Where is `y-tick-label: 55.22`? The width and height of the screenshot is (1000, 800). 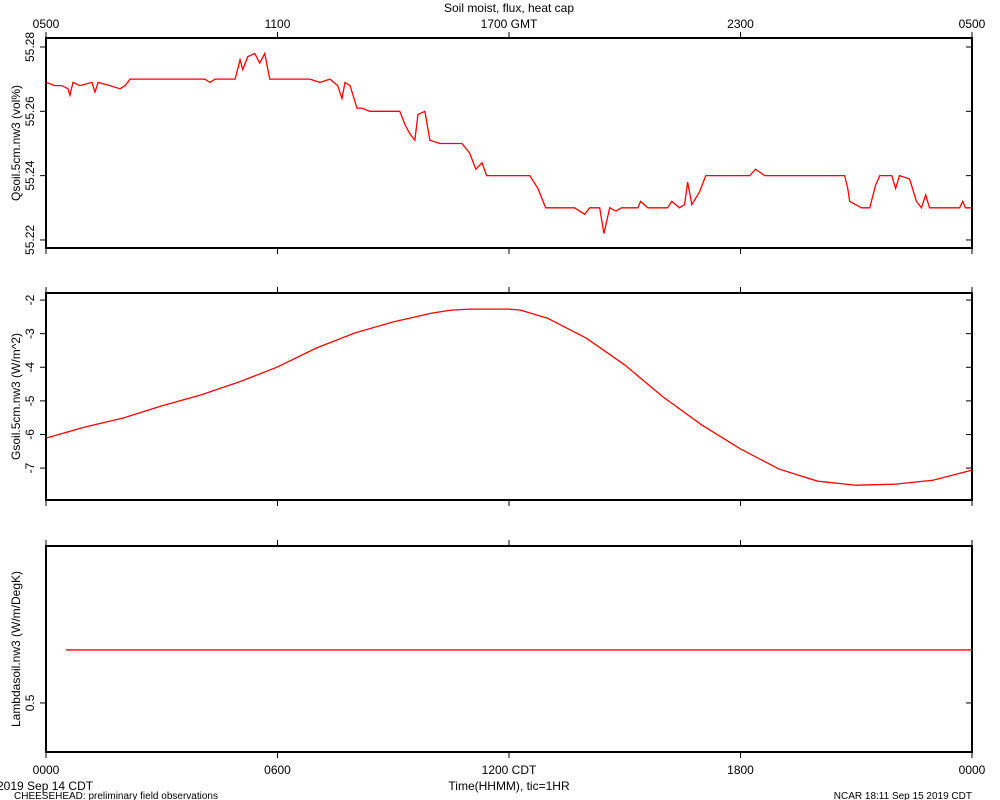
y-tick-label: 55.22 is located at coordinates (30, 240).